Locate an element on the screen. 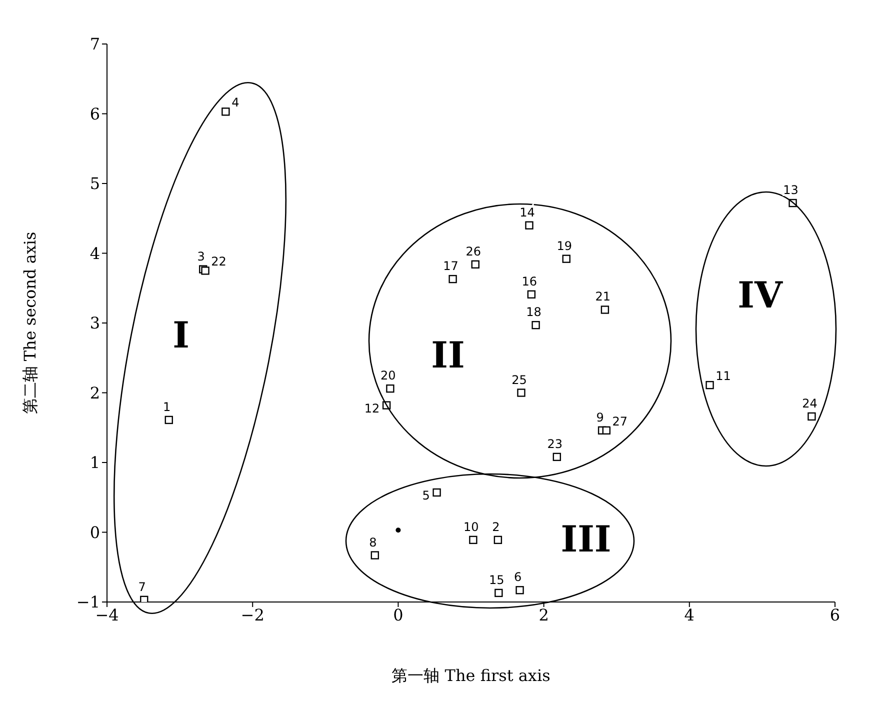  annotation: 23 is located at coordinates (555, 443).